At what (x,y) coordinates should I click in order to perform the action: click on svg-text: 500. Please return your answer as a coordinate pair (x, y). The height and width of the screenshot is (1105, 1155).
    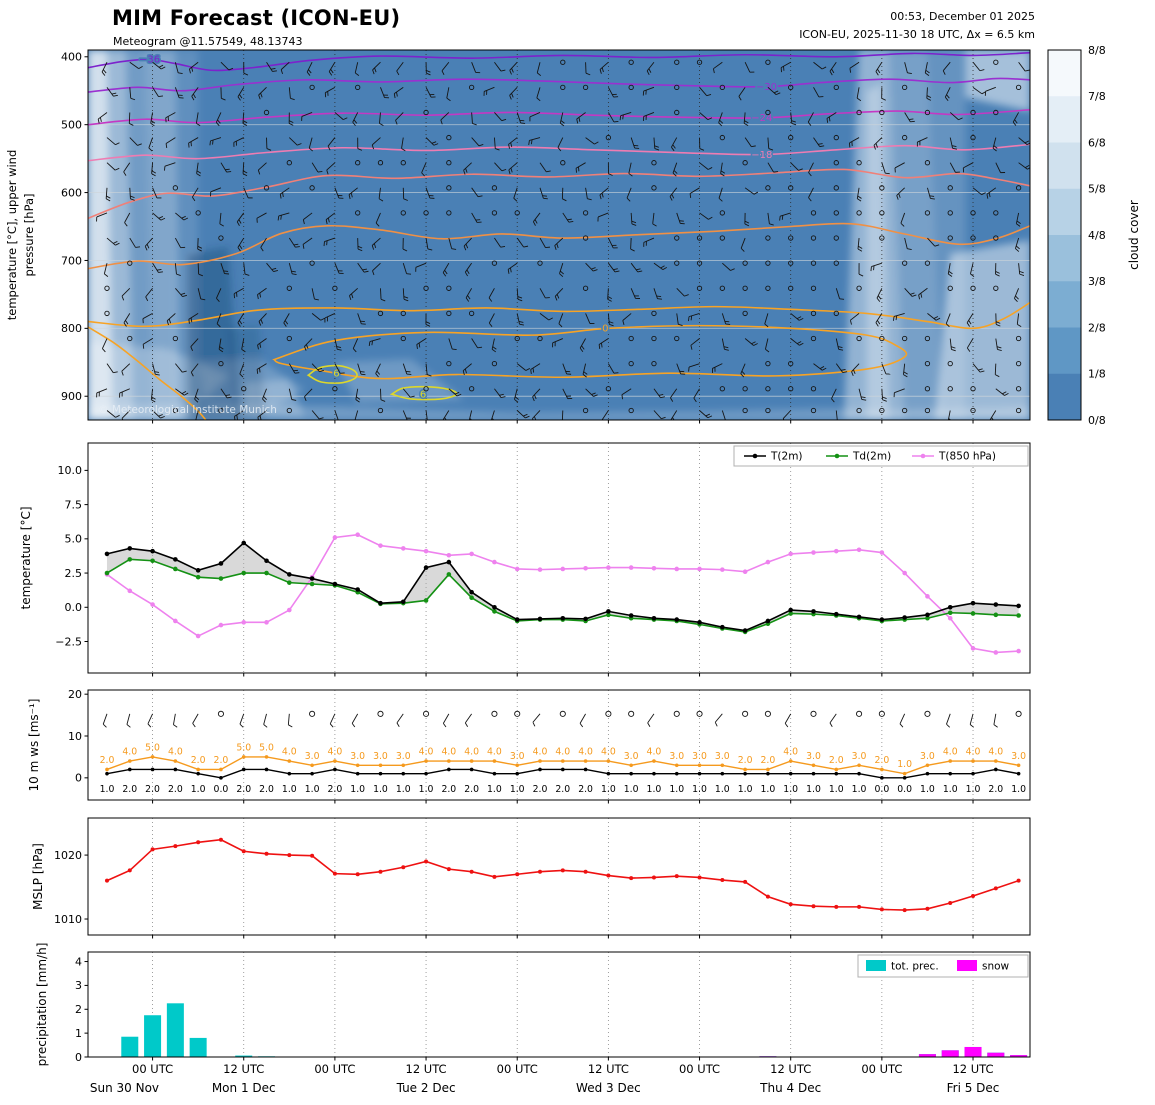
    Looking at the image, I should click on (71, 124).